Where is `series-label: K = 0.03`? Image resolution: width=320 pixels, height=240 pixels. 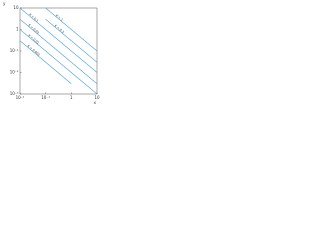
series-label: K = 0.03 is located at coordinates (34, 29).